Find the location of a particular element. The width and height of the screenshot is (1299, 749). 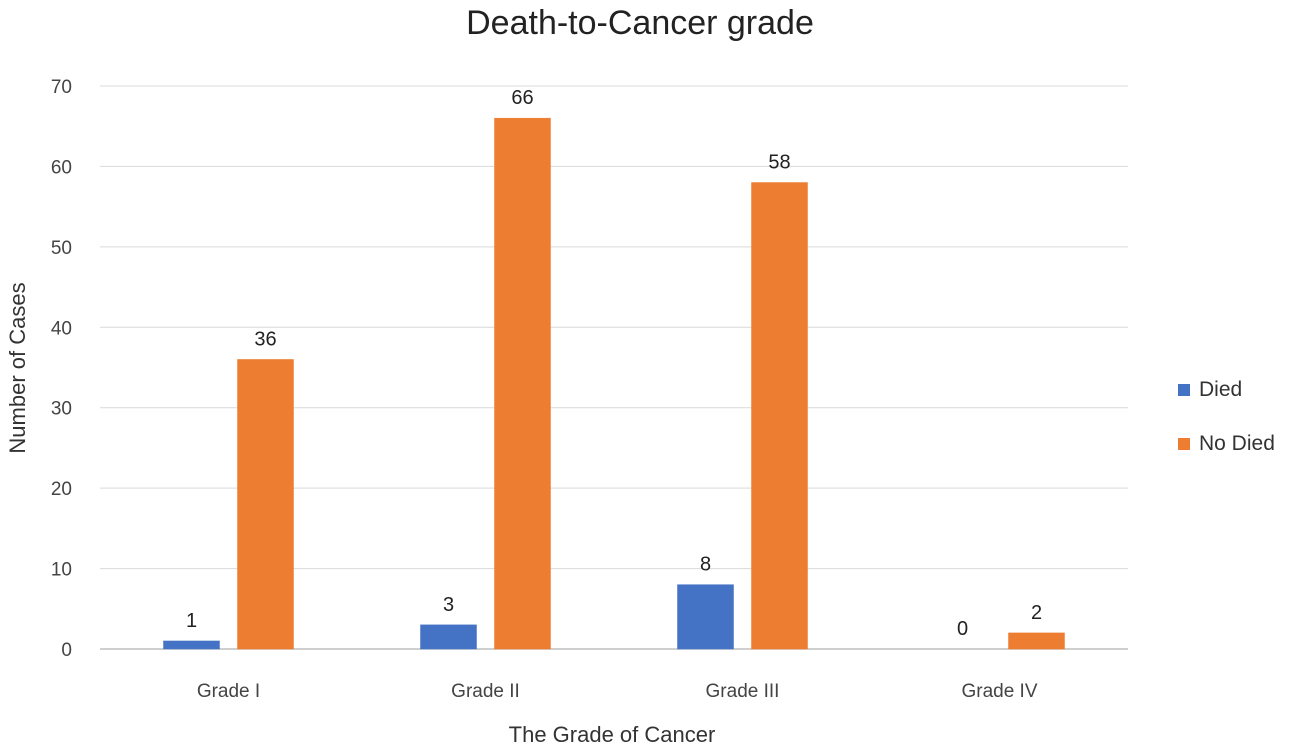

data-label: 0 is located at coordinates (962, 629).